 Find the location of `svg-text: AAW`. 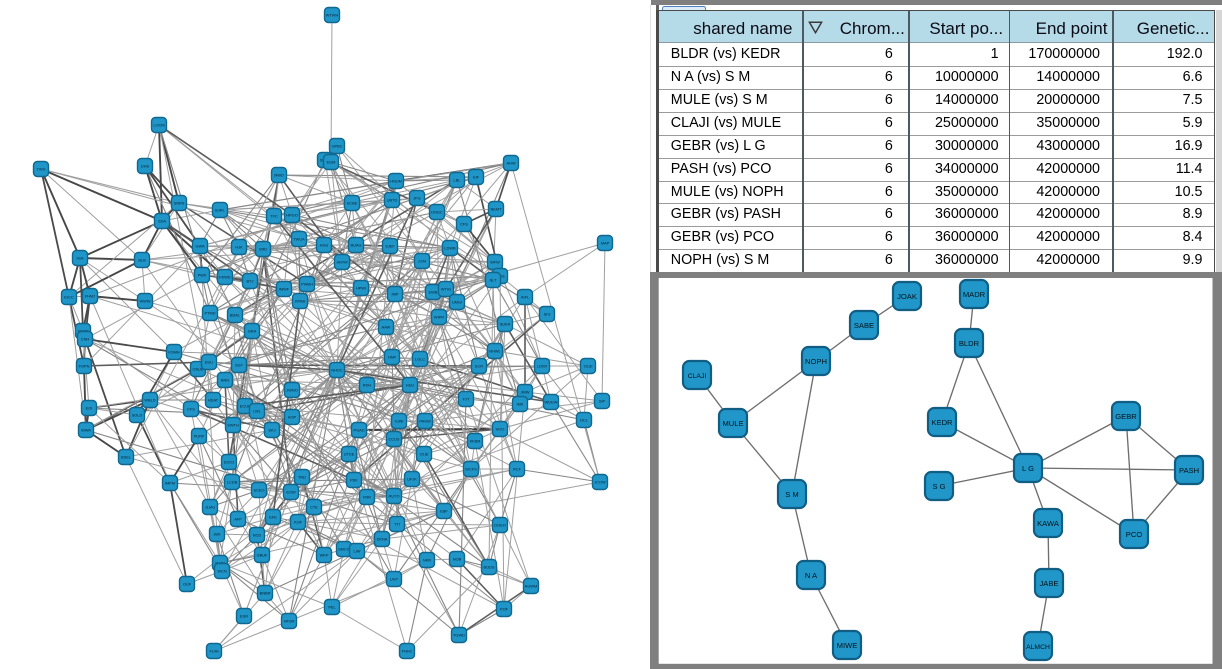

svg-text: AAW is located at coordinates (386, 327).